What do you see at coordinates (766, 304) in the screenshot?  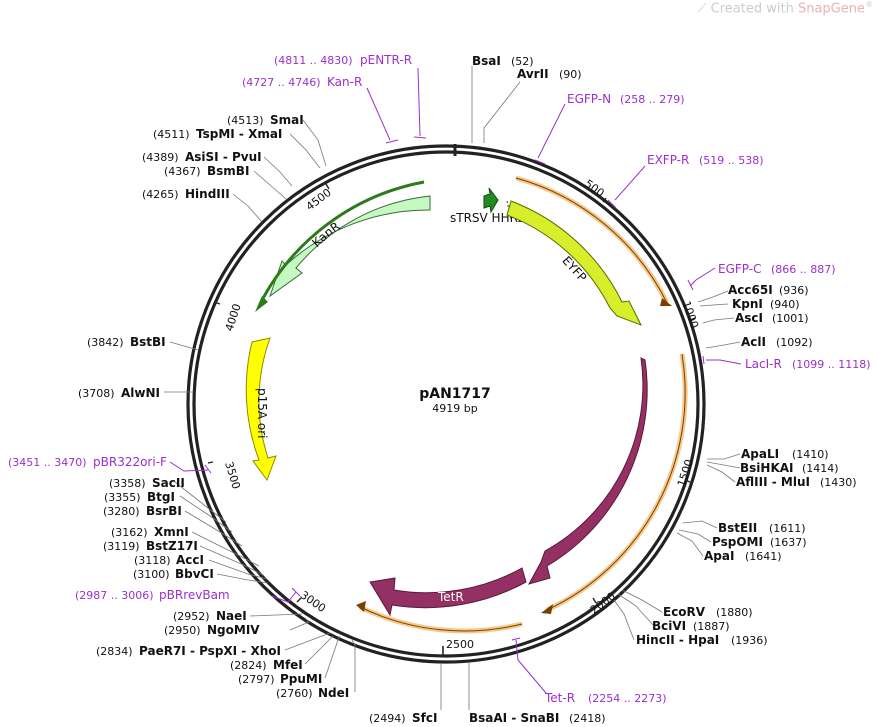 I see `enzyme-kpni: KpnI (940)` at bounding box center [766, 304].